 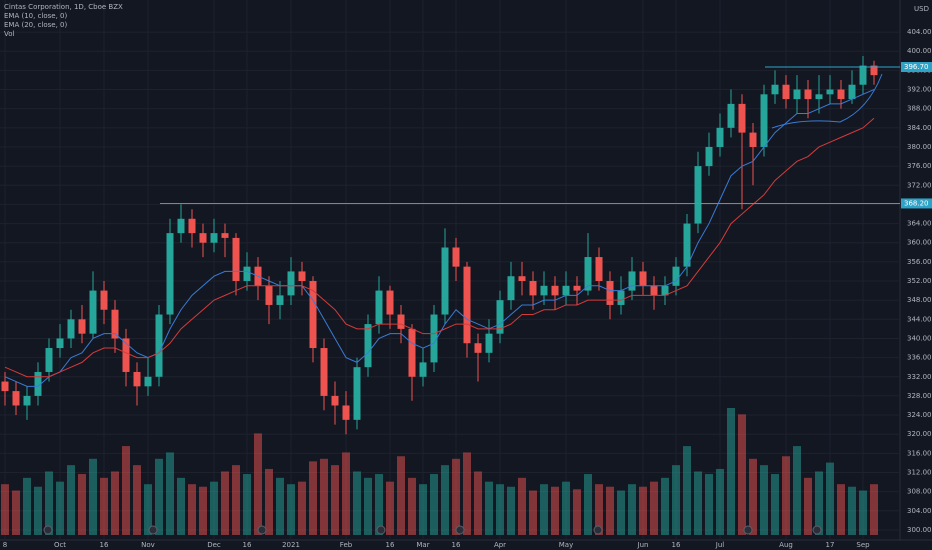 I want to click on y-tick-label: 336.00, so click(x=919, y=358).